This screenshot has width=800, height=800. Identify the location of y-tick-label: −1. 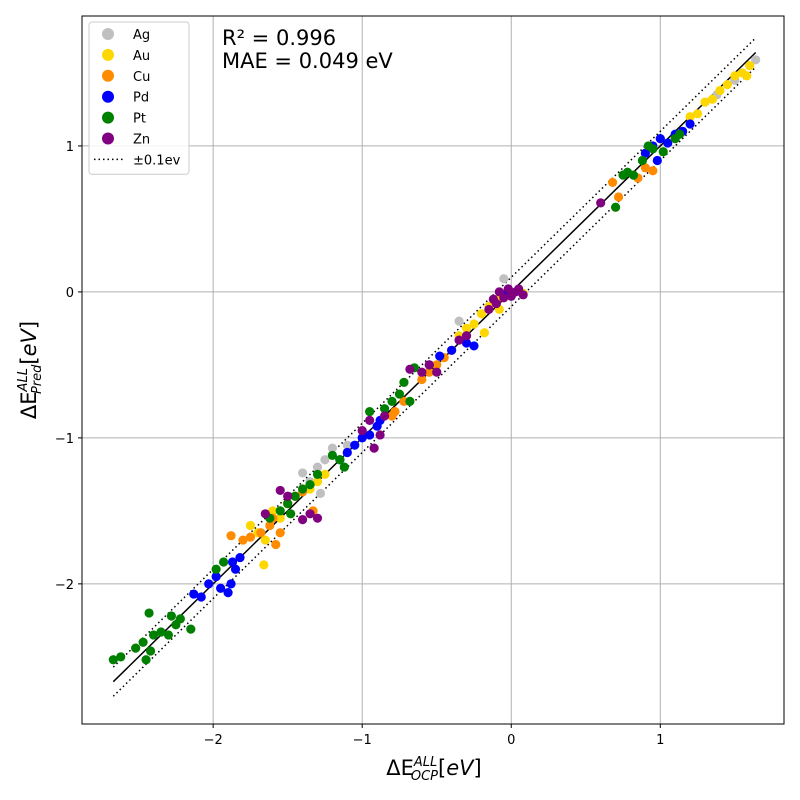
(64, 439).